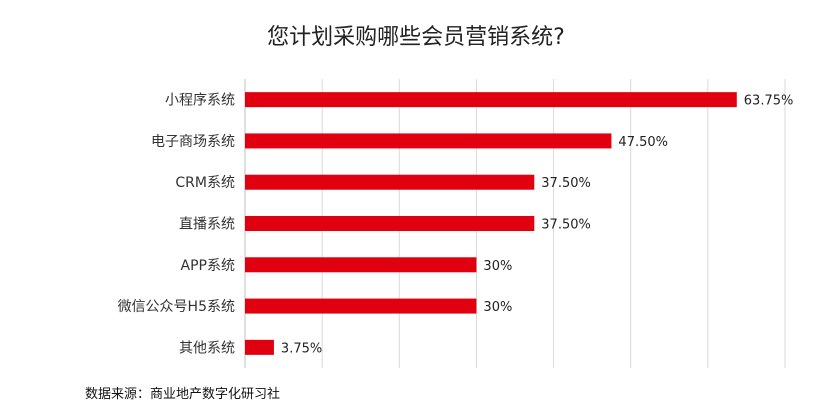  Describe the element at coordinates (207, 224) in the screenshot. I see `category-label: 直播系统` at that location.